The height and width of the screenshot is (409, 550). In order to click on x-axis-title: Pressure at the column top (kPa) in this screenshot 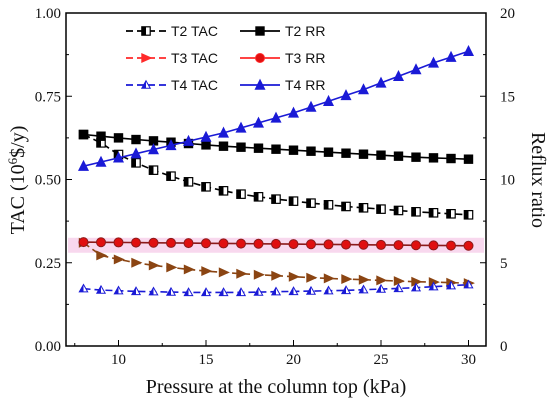, I will do `click(276, 387)`.